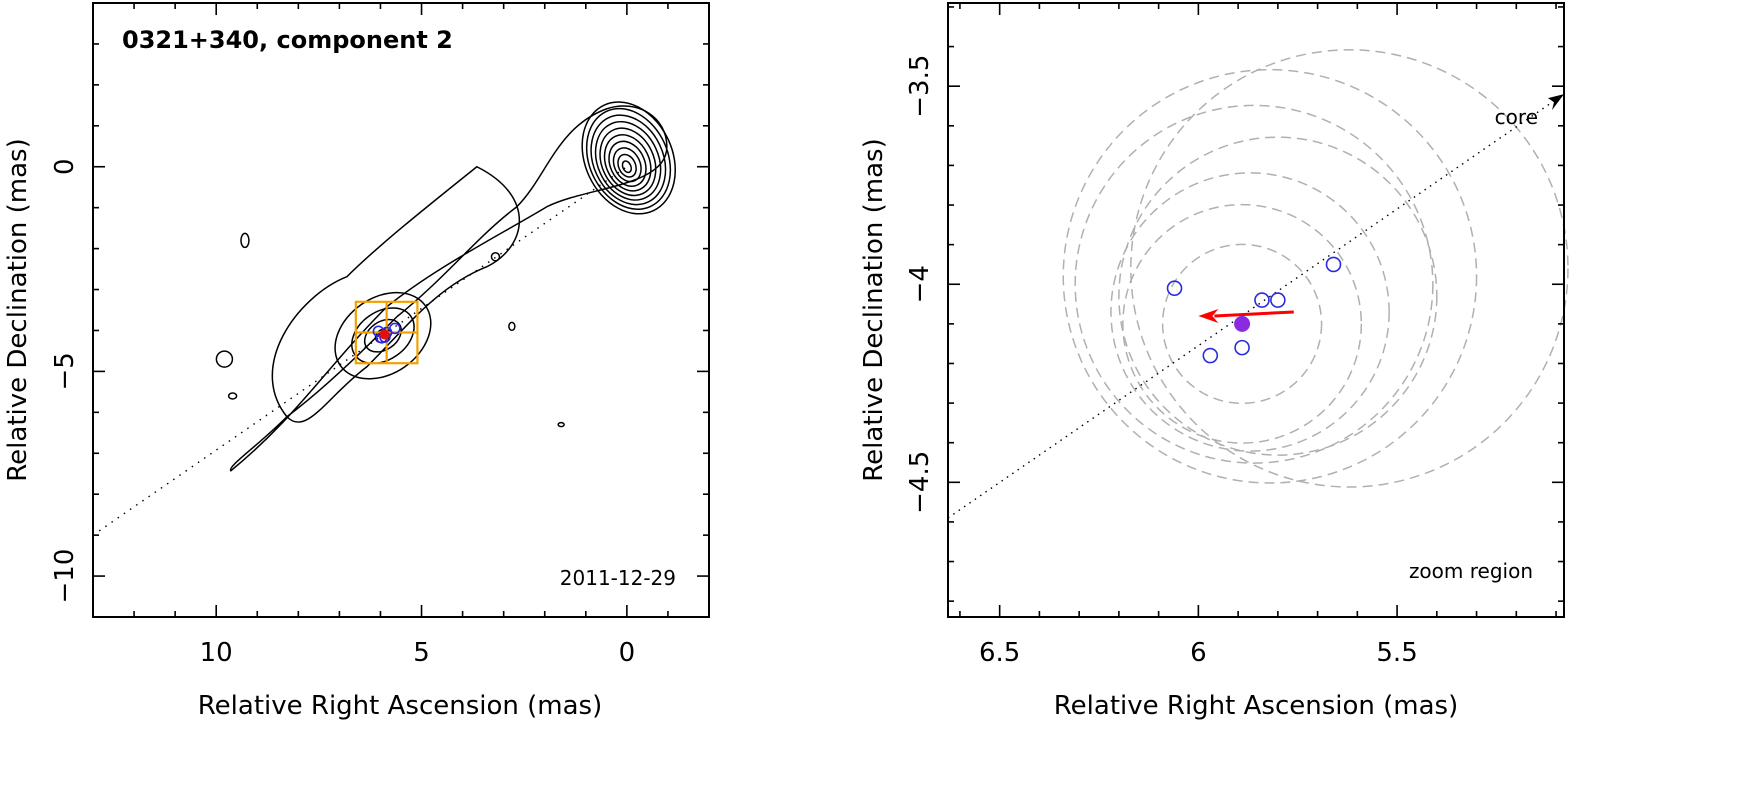  What do you see at coordinates (65, 166) in the screenshot?
I see `left-y-tick-label: 0` at bounding box center [65, 166].